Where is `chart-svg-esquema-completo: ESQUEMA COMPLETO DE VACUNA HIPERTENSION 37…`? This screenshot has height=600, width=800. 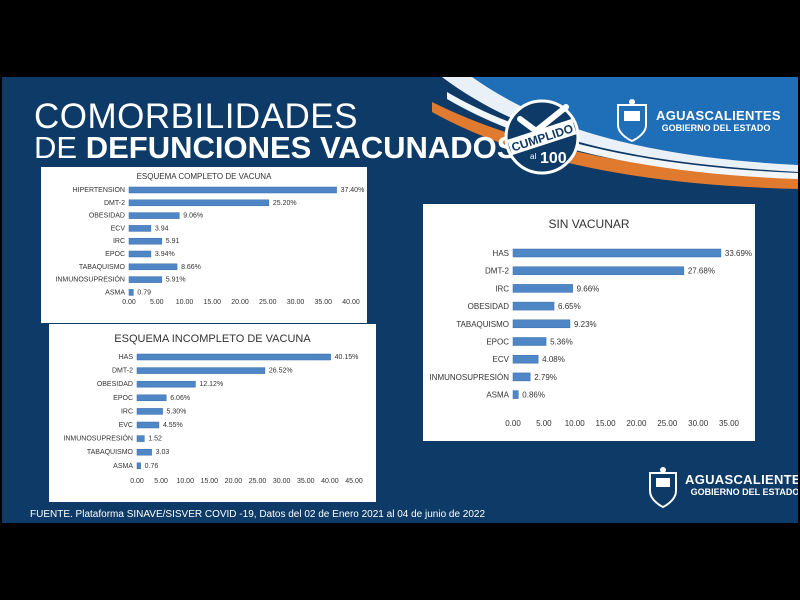
chart-svg-esquema-completo: ESQUEMA COMPLETO DE VACUNA HIPERTENSION 37… is located at coordinates (210, 239).